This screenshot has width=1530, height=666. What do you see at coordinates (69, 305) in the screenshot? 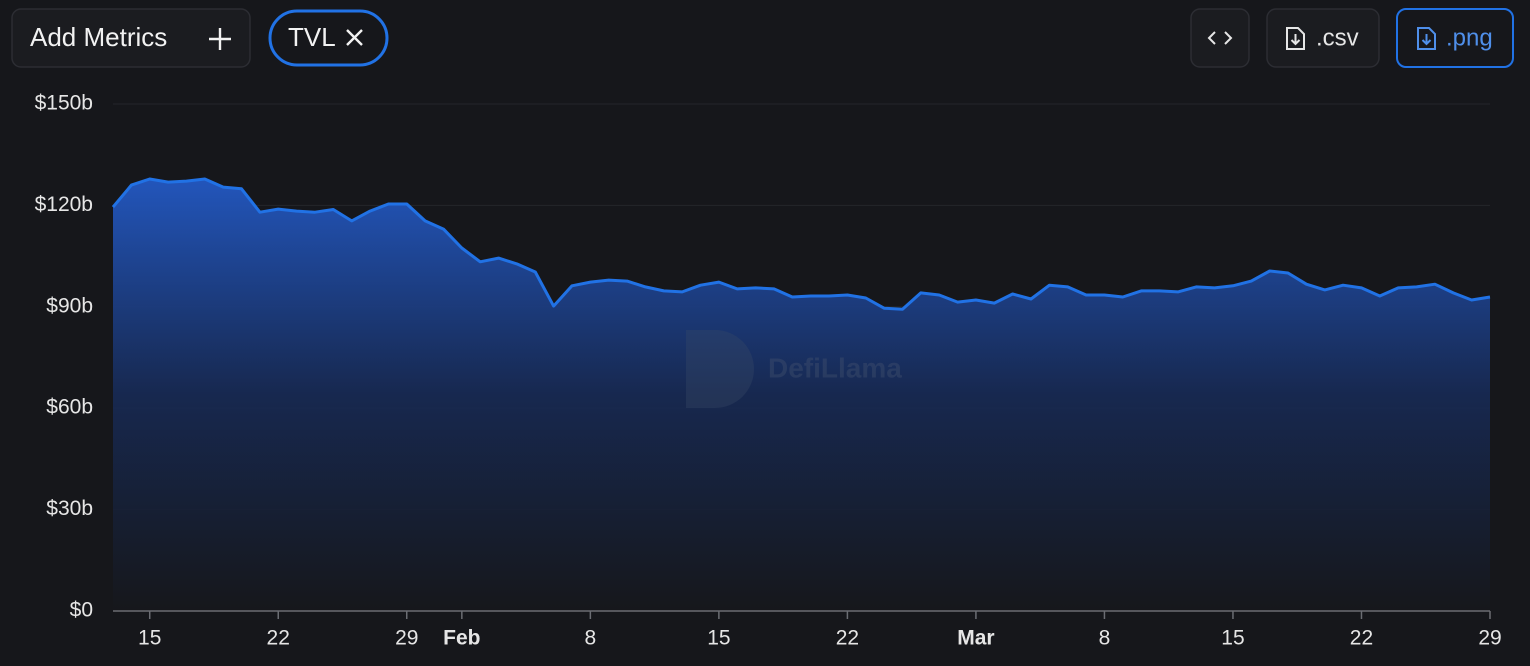
I see `y-tick-label: $90b` at bounding box center [69, 305].